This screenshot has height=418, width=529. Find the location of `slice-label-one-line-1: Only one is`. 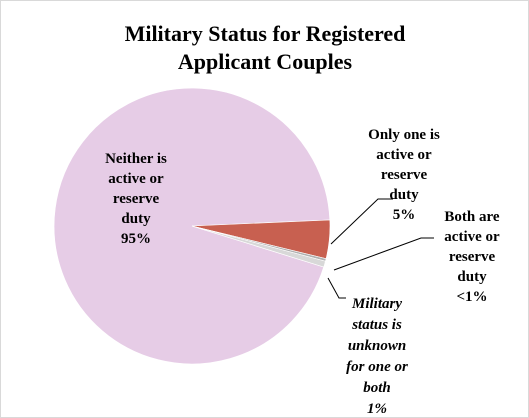

slice-label-one-line-1: Only one is is located at coordinates (404, 135).